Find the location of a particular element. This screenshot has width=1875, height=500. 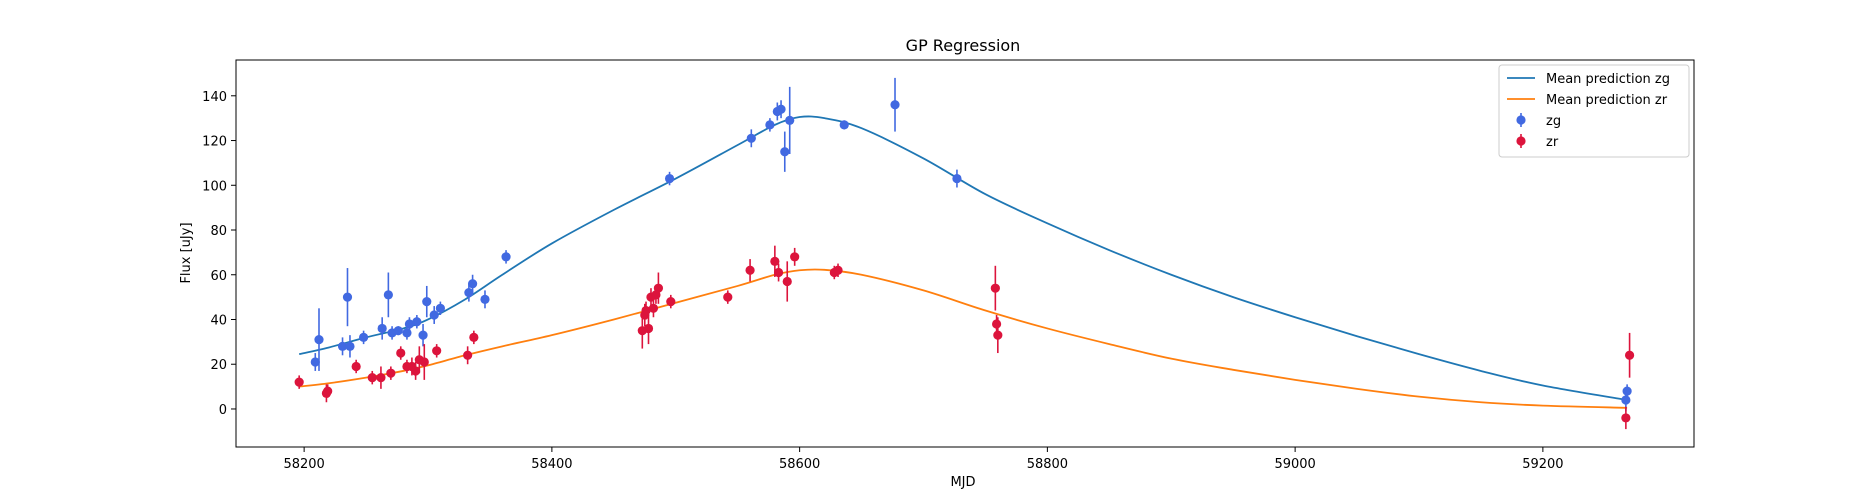

y-axis-label: Flux [uJy] is located at coordinates (186, 252).